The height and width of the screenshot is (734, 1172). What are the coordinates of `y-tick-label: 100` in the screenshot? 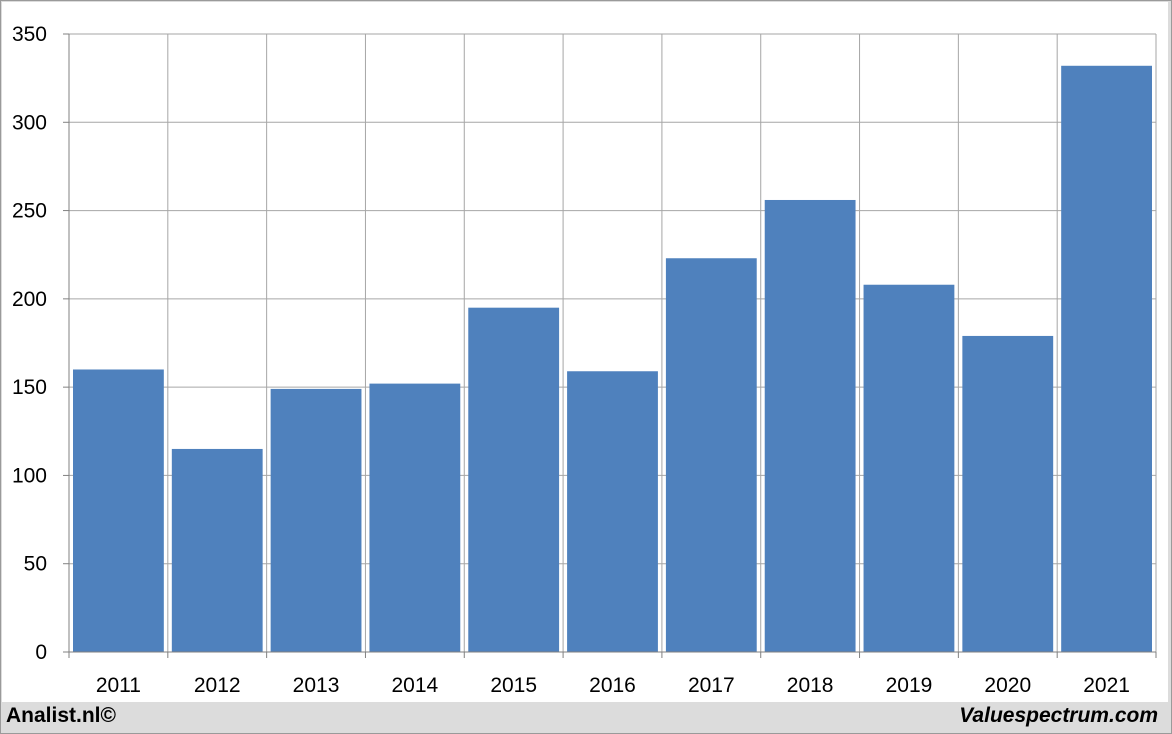 It's located at (29, 475).